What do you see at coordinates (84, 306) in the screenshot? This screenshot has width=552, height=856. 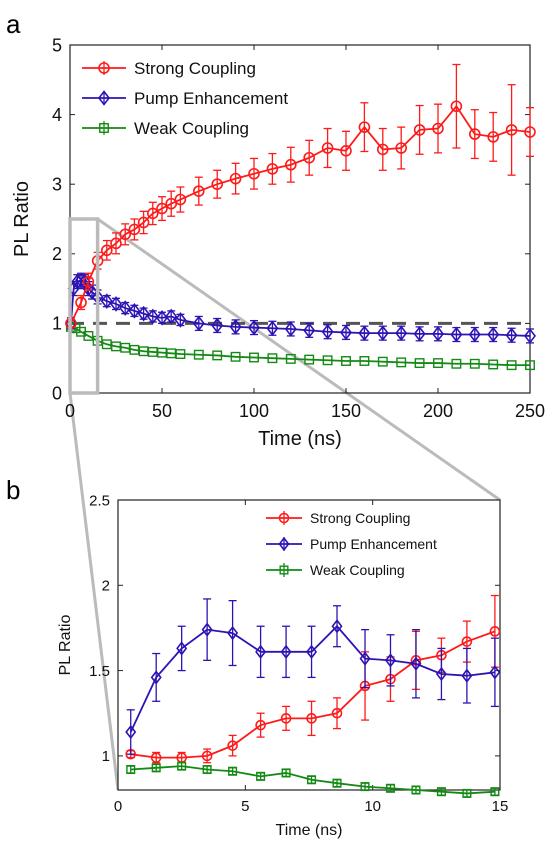 I see `zoom-box` at bounding box center [84, 306].